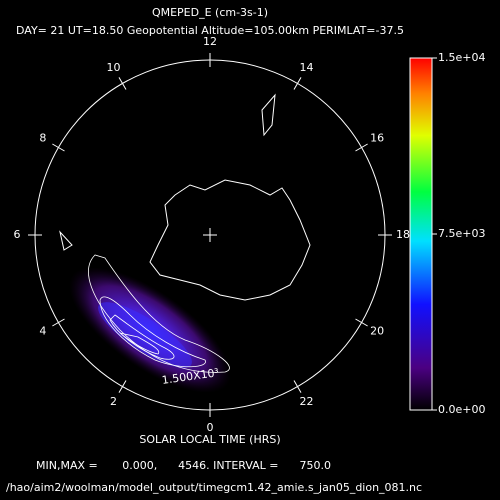 This screenshot has height=500, width=500. Describe the element at coordinates (42, 138) in the screenshot. I see `hour-label: 8` at that location.